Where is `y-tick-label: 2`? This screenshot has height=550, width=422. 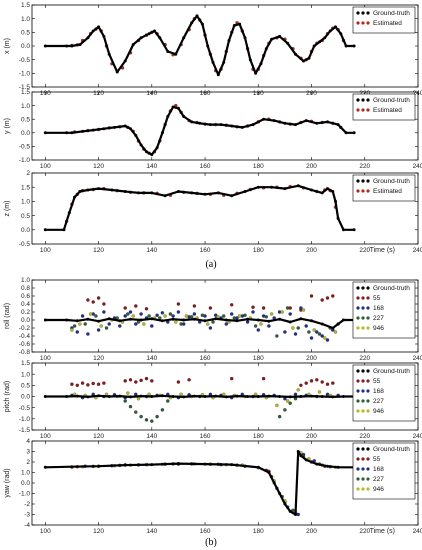
y-tick-label: 2 is located at coordinates (28, 462).